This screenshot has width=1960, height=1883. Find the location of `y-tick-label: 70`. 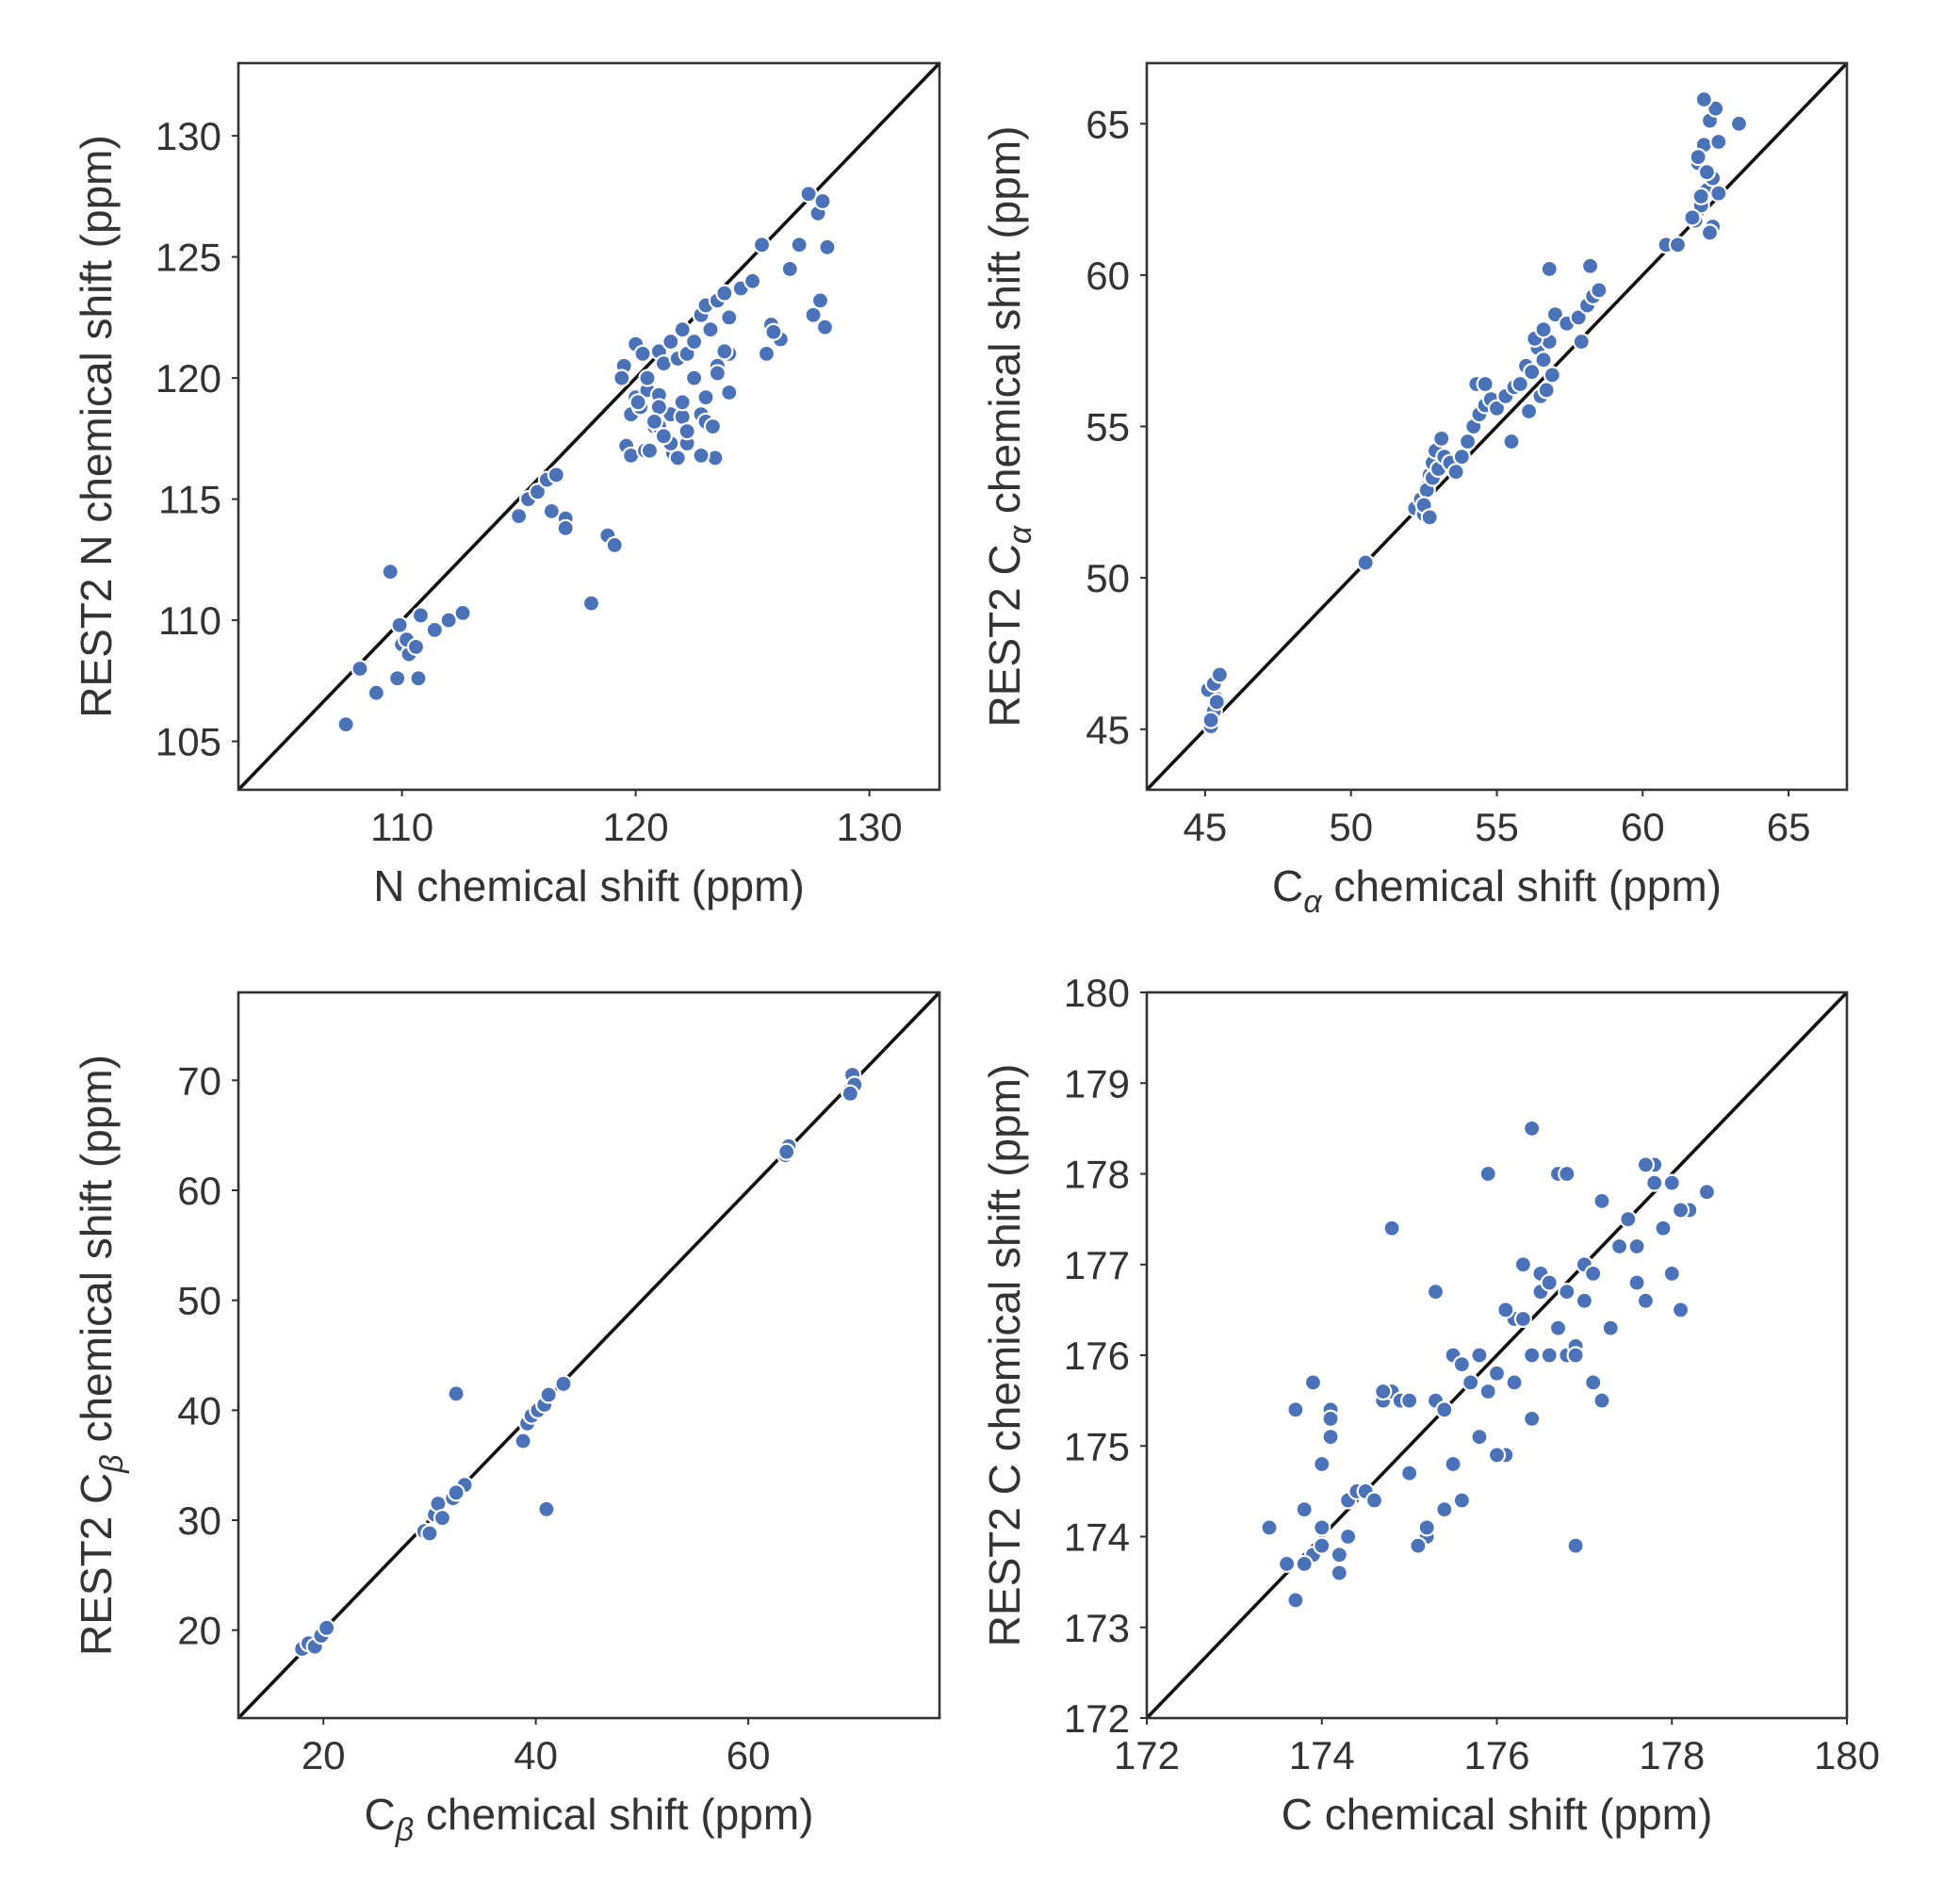

y-tick-label: 70 is located at coordinates (199, 1080).